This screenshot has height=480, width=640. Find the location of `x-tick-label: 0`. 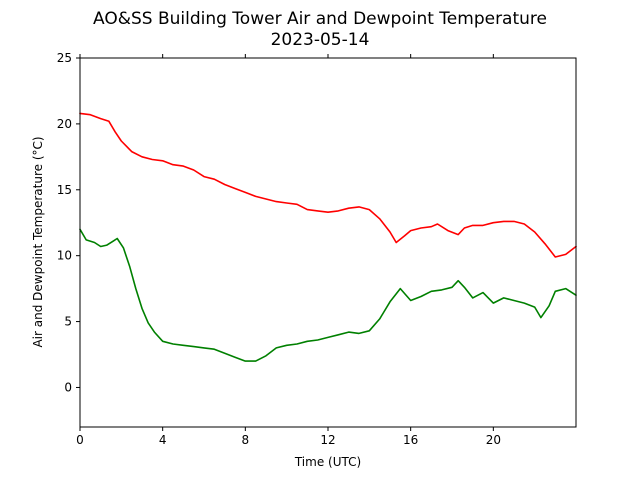

x-tick-label: 0 is located at coordinates (80, 440).